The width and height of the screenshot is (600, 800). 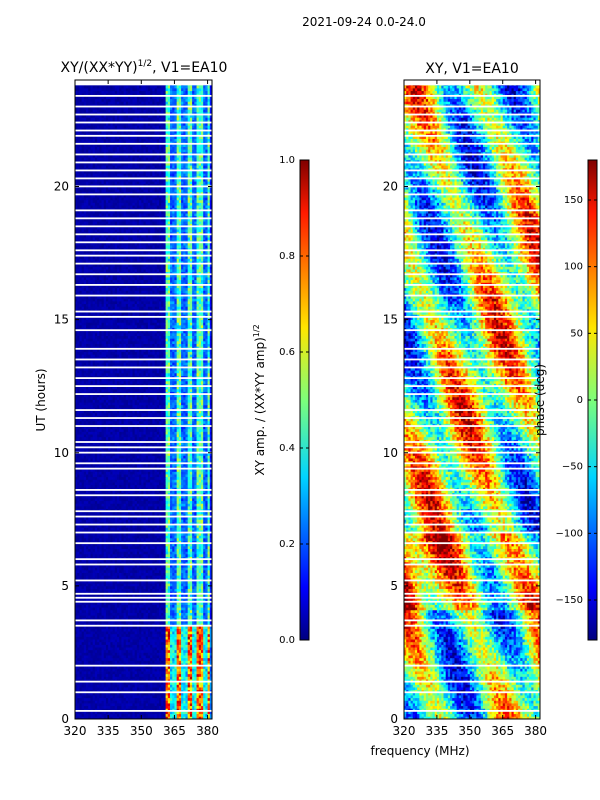 What do you see at coordinates (580, 400) in the screenshot?
I see `cbar-tick-label: 0` at bounding box center [580, 400].